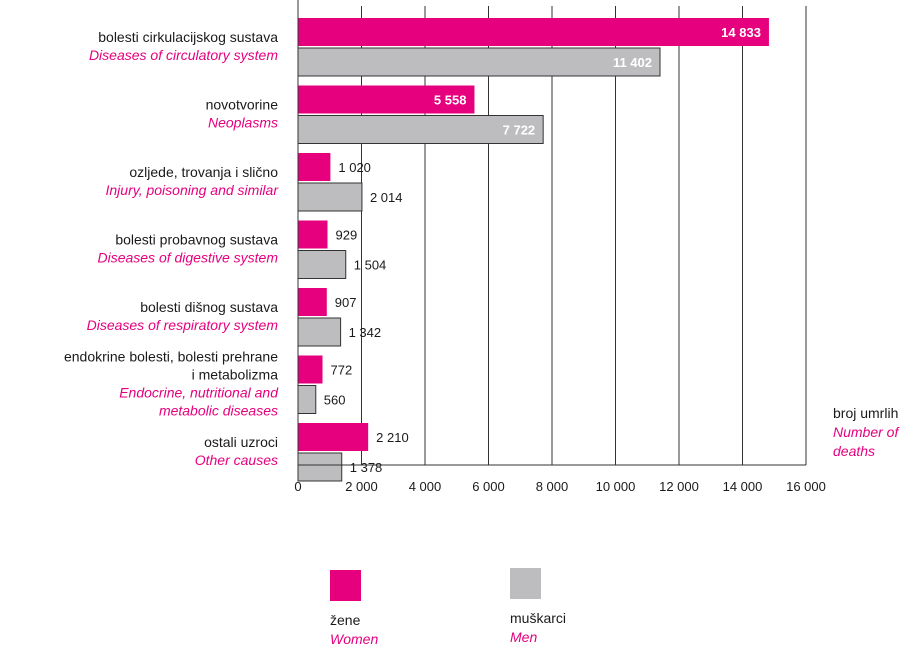 The width and height of the screenshot is (917, 654). I want to click on category-label-en: Diseases of digestive system, so click(187, 258).